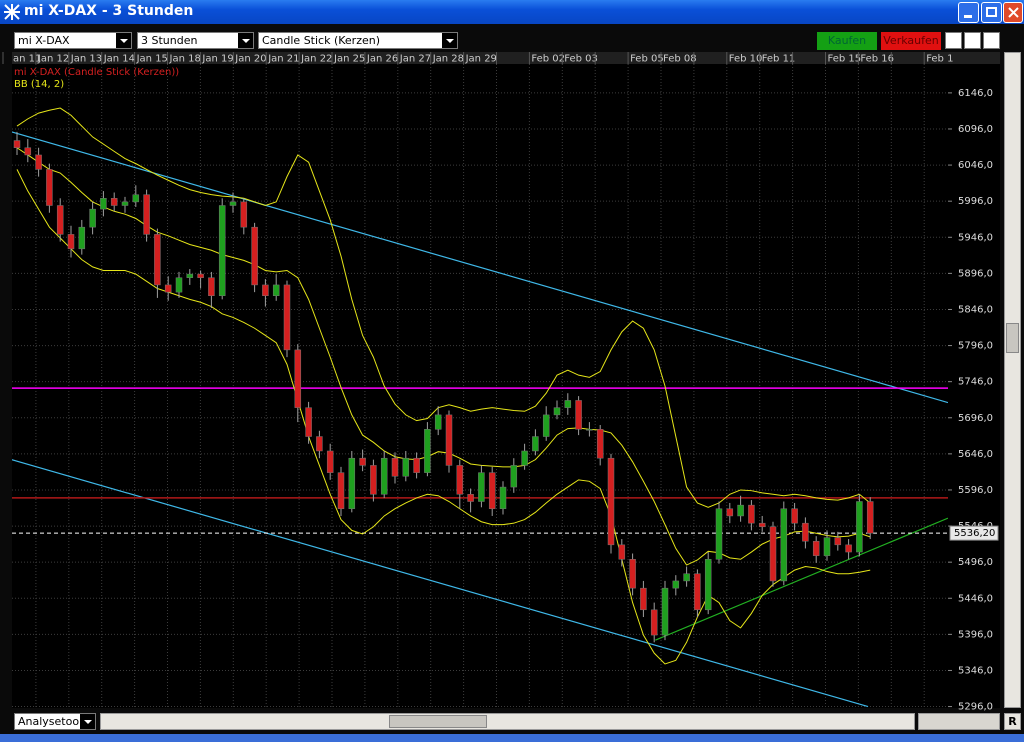  I want to click on interval-text: 3 Stunden, so click(169, 40).